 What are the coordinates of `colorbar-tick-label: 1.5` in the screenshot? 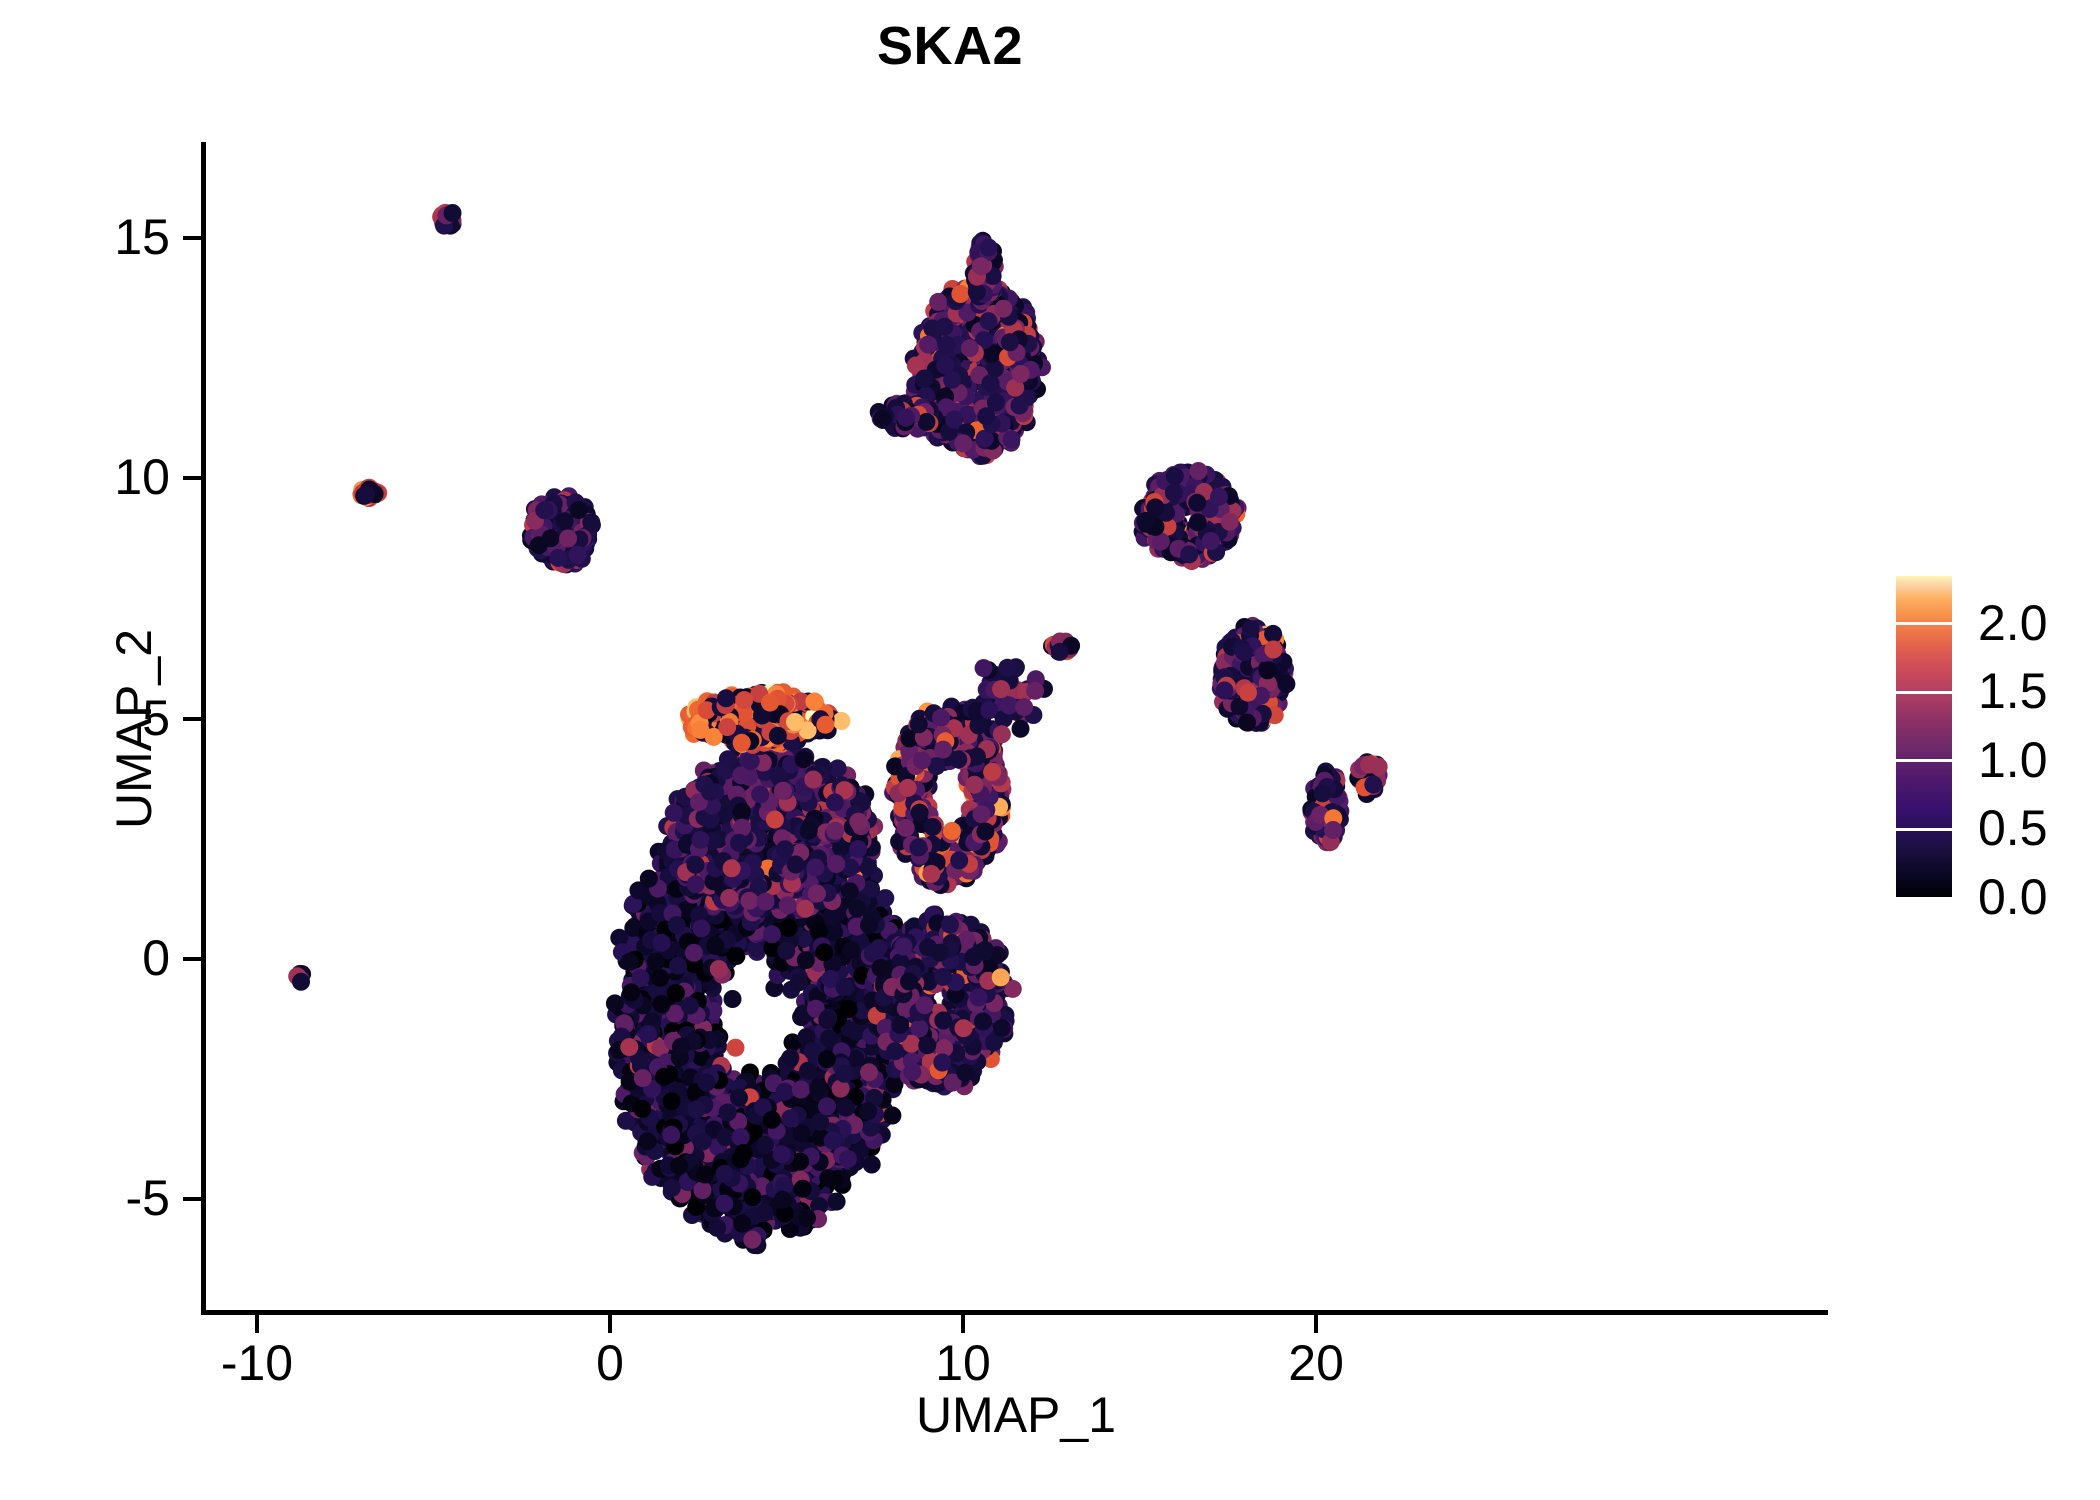 It's located at (2013, 691).